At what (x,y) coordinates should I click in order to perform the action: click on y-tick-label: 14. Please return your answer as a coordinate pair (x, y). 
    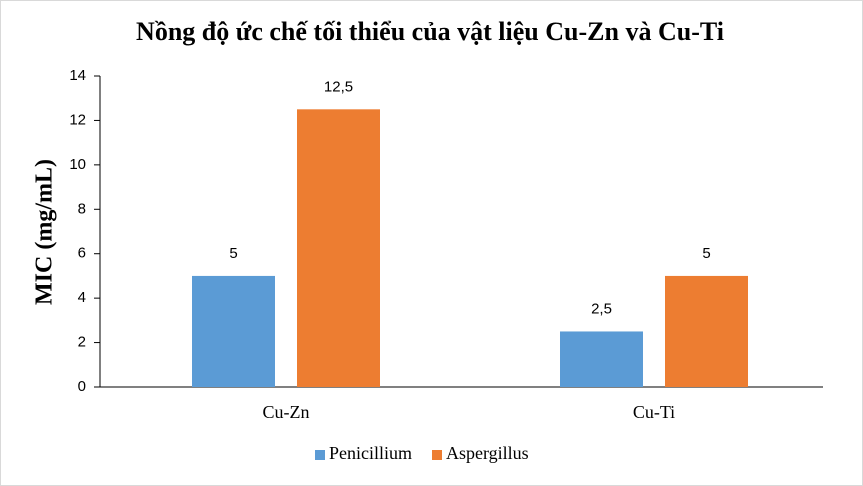
    Looking at the image, I should click on (77, 75).